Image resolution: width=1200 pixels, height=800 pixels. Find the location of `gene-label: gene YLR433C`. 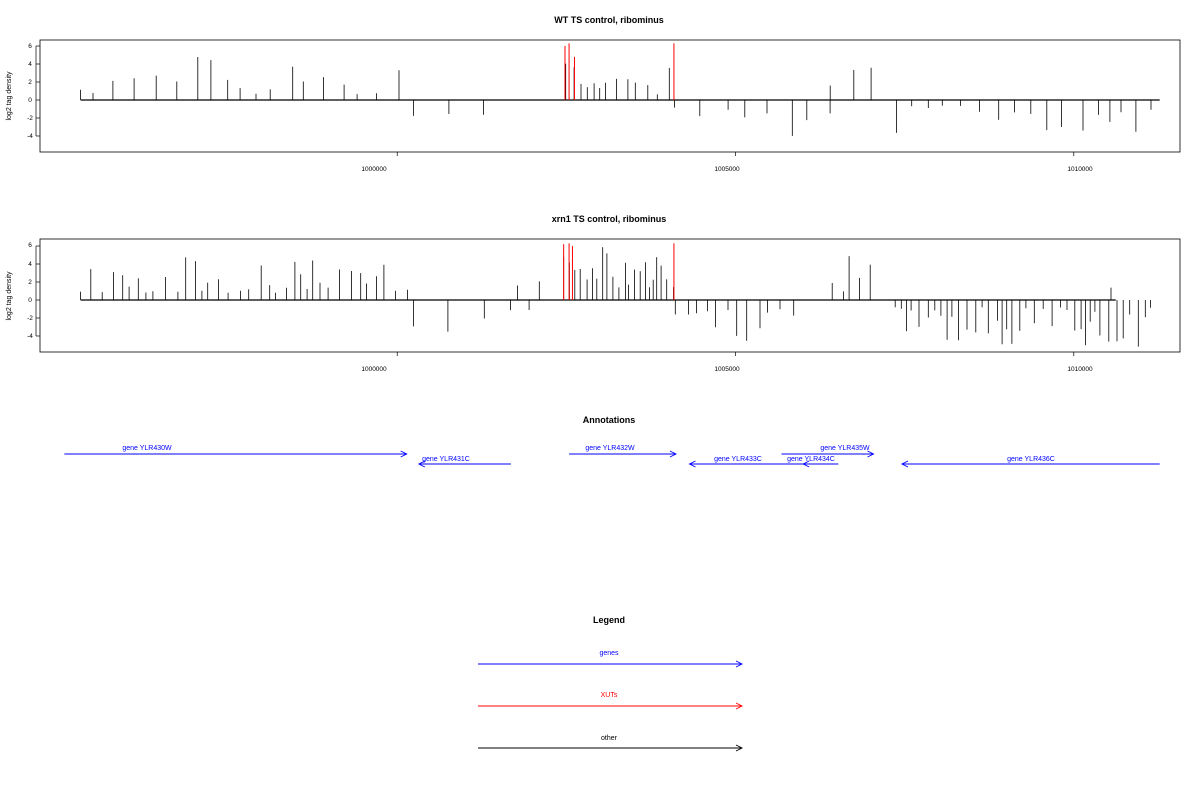

gene-label: gene YLR433C is located at coordinates (738, 459).